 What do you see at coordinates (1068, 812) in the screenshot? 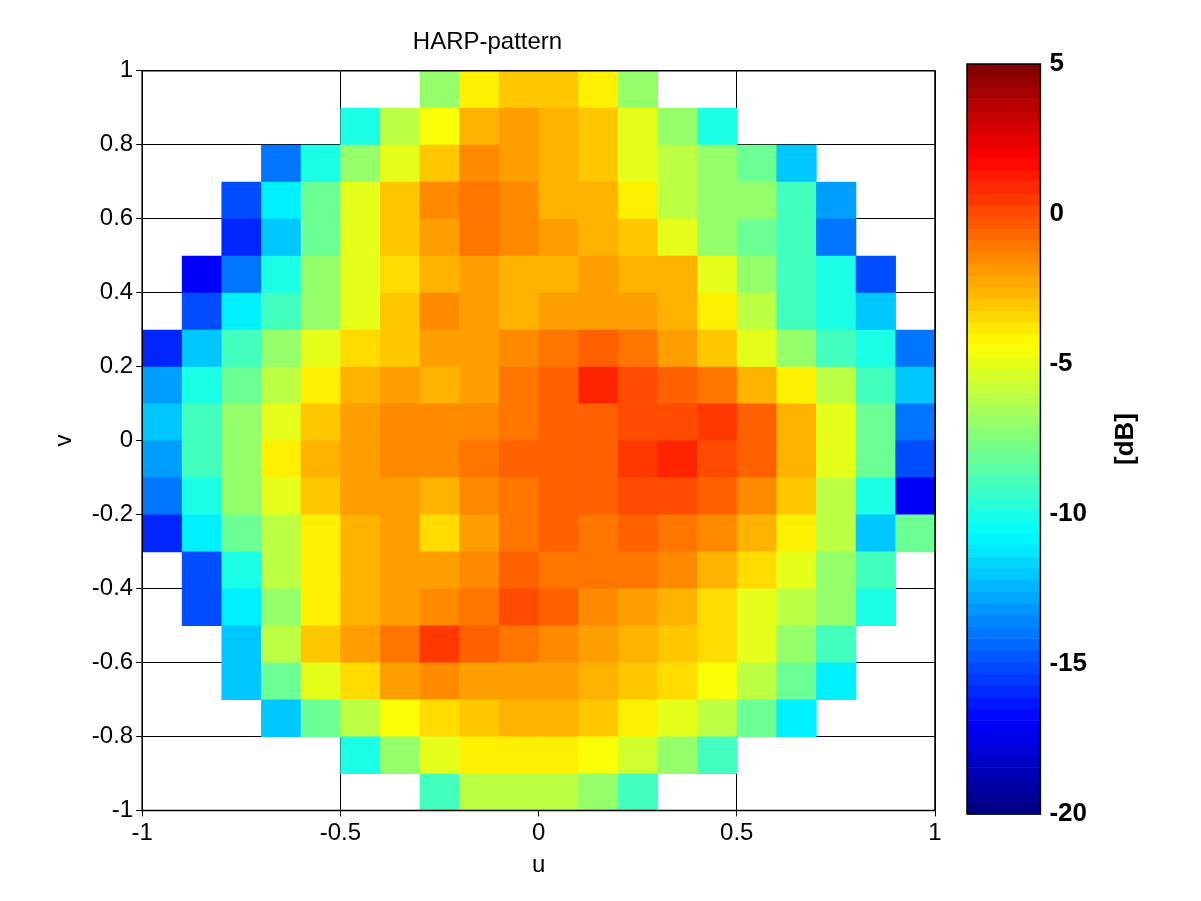
I see `color-bar-label: -20` at bounding box center [1068, 812].